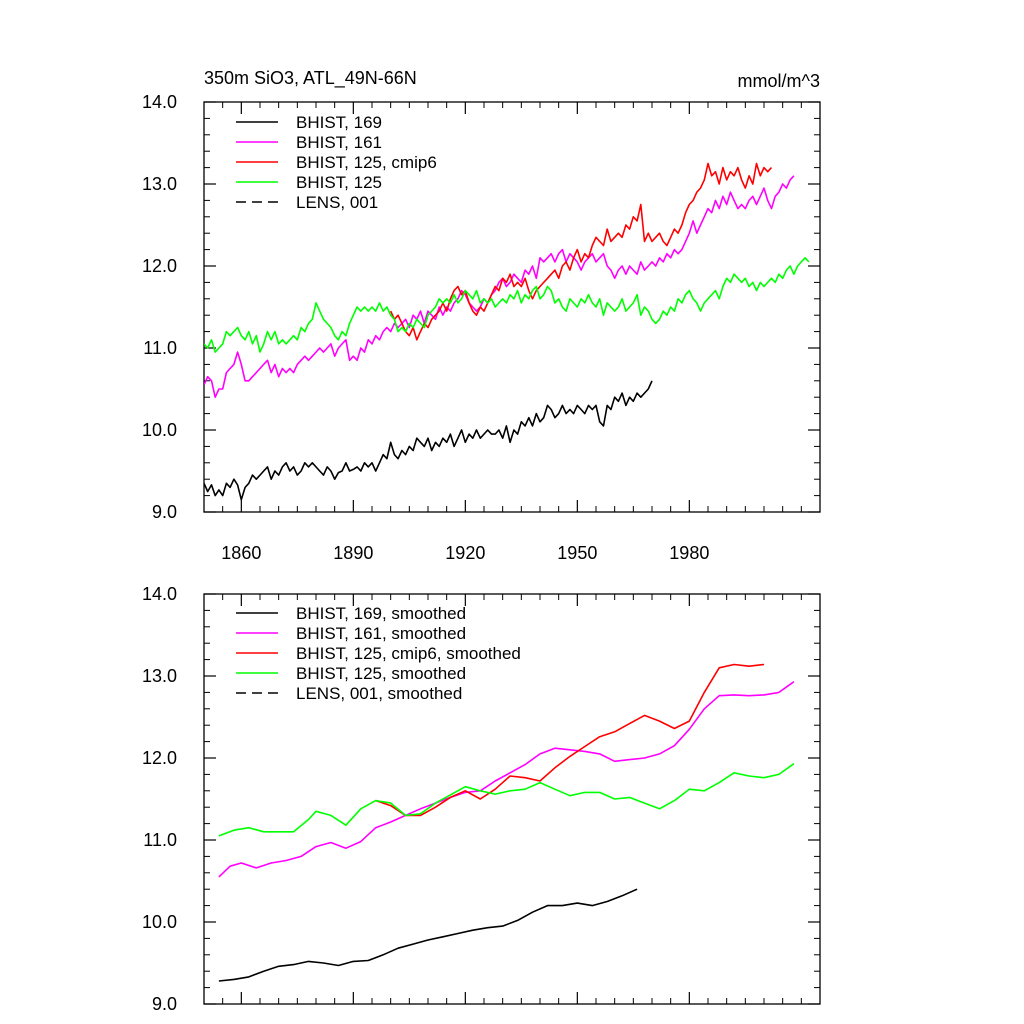  What do you see at coordinates (353, 553) in the screenshot?
I see `x-tick-label: 1890` at bounding box center [353, 553].